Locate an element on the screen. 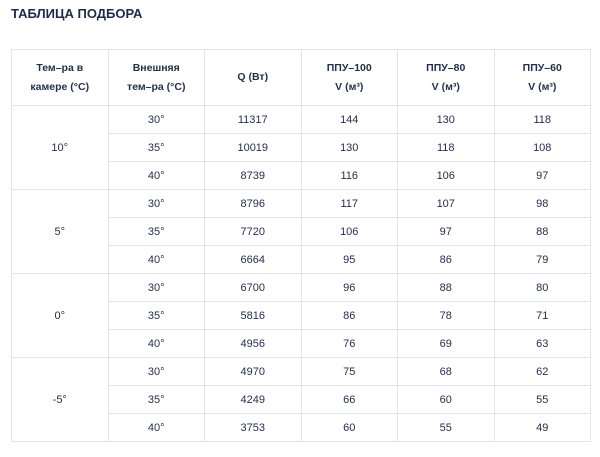 The height and width of the screenshot is (457, 600). table-cell: 10019 is located at coordinates (253, 147).